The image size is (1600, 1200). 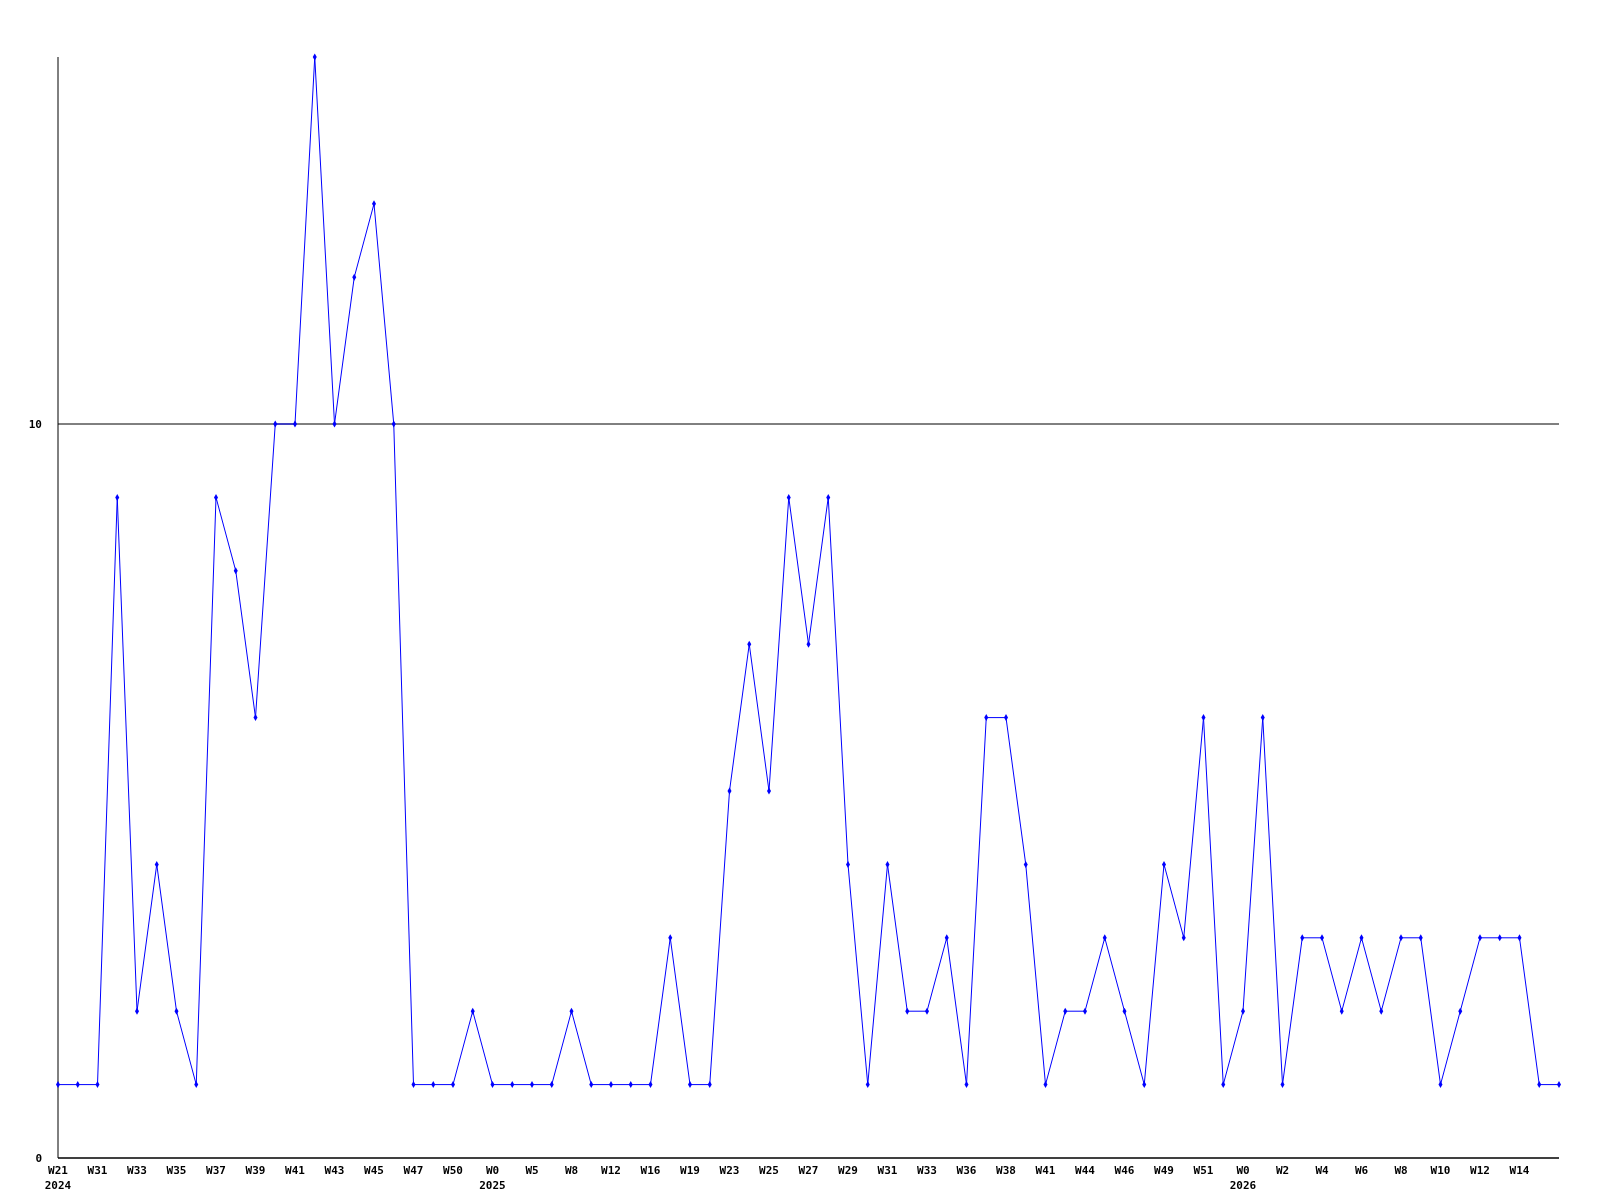 I want to click on x-tick-label: W0 2025, so click(x=492, y=1178).